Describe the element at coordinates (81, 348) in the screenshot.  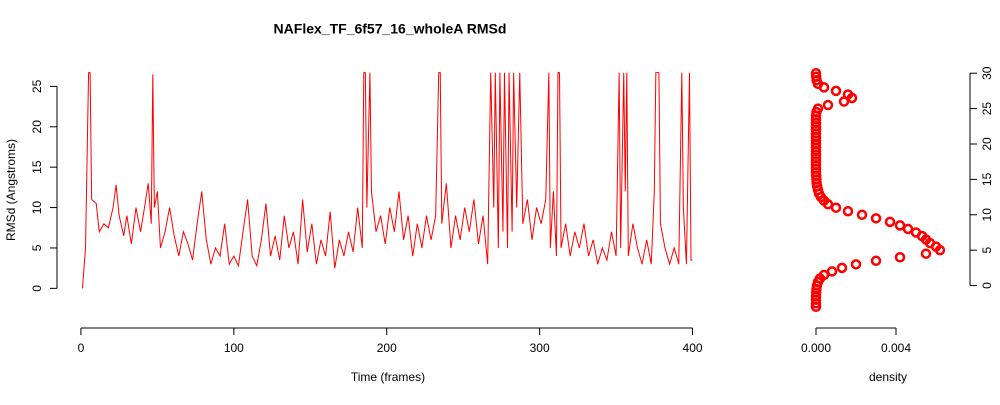
I see `x-tick-label: 0` at that location.